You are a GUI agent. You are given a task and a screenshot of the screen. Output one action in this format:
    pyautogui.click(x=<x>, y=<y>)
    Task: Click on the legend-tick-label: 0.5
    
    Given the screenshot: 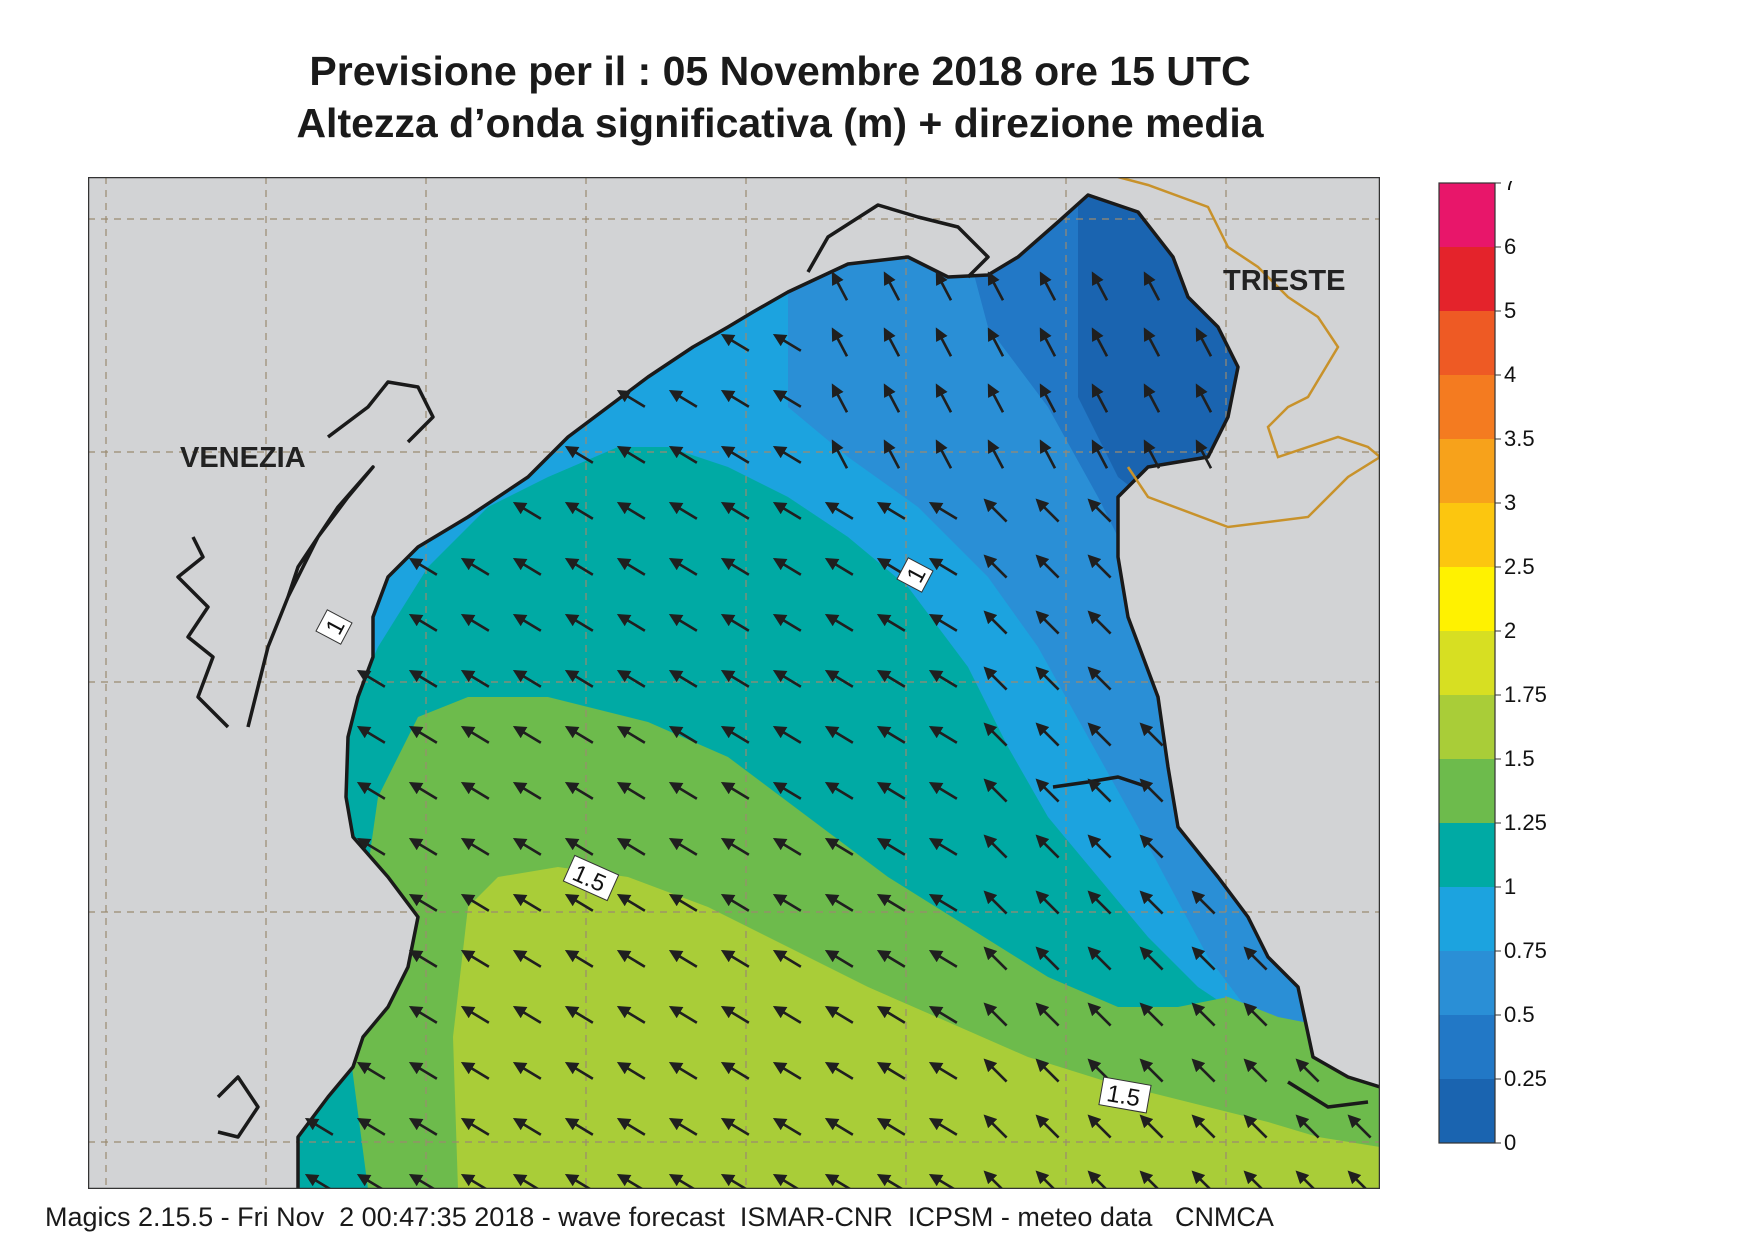 What is the action you would take?
    pyautogui.click(x=1519, y=1014)
    